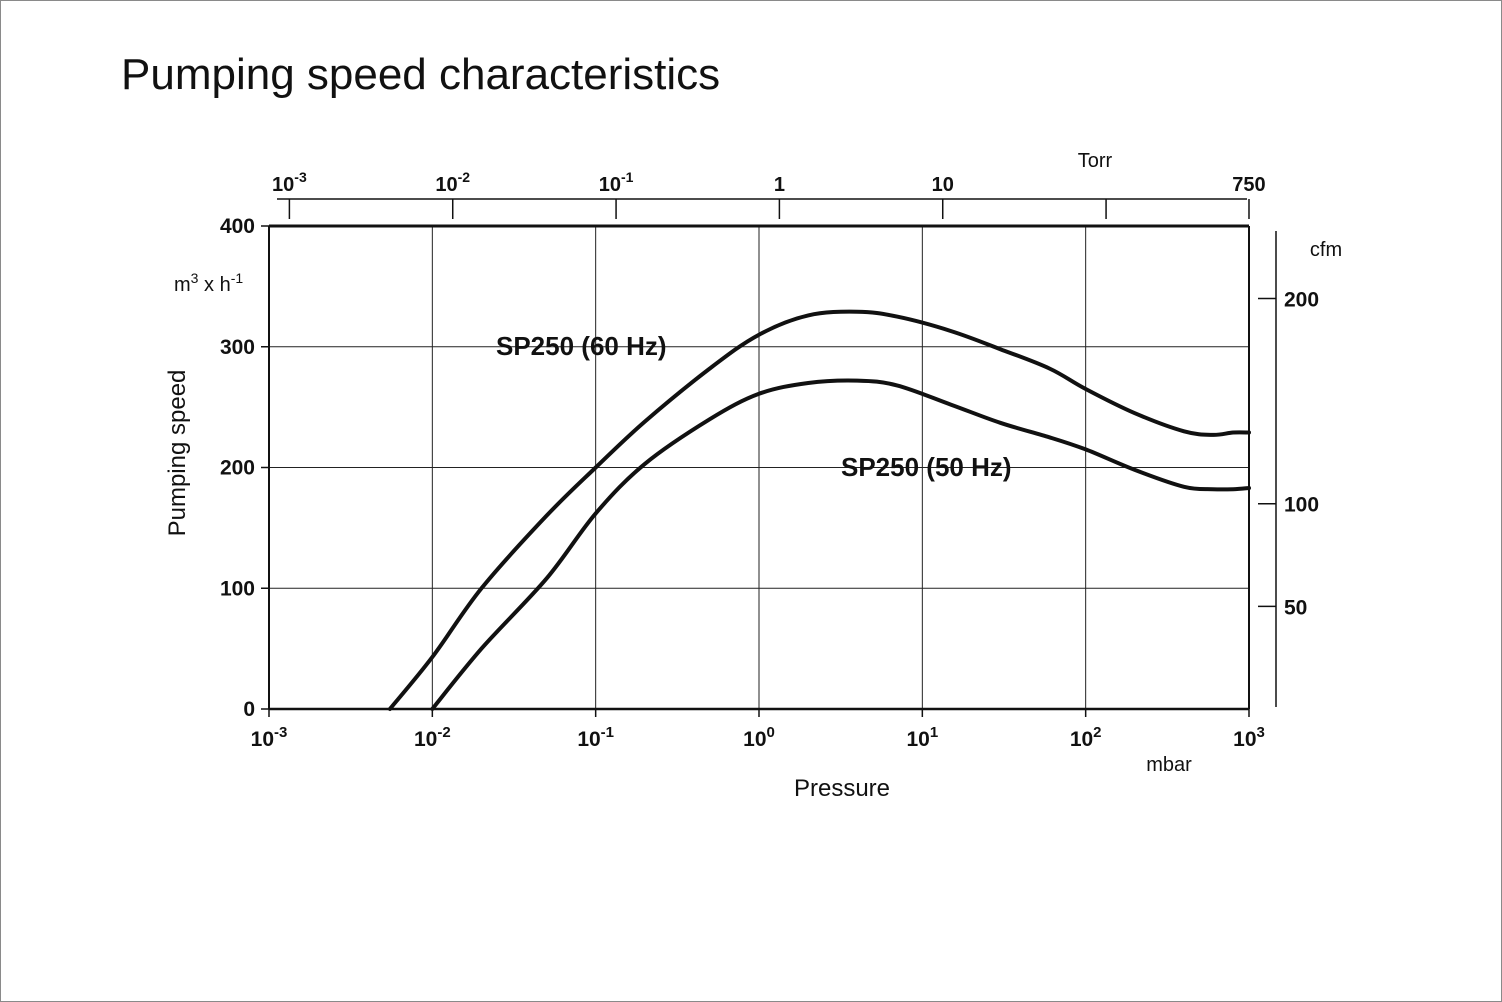  Describe the element at coordinates (581, 346) in the screenshot. I see `series-label-60hz: SP250 (60 Hz)` at that location.